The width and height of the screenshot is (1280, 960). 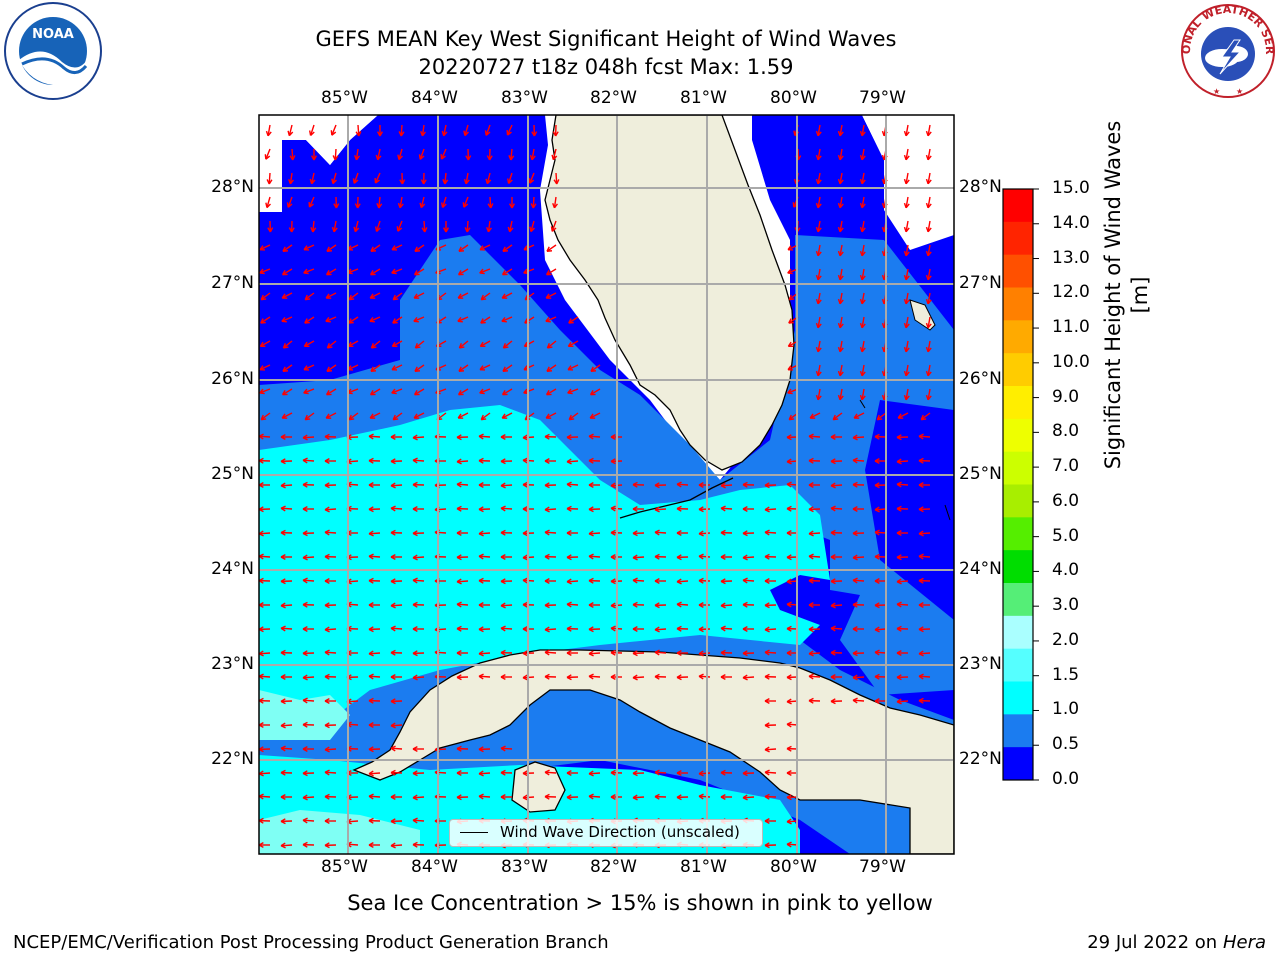 What do you see at coordinates (1018, 435) in the screenshot?
I see `colorbar-segment` at bounding box center [1018, 435].